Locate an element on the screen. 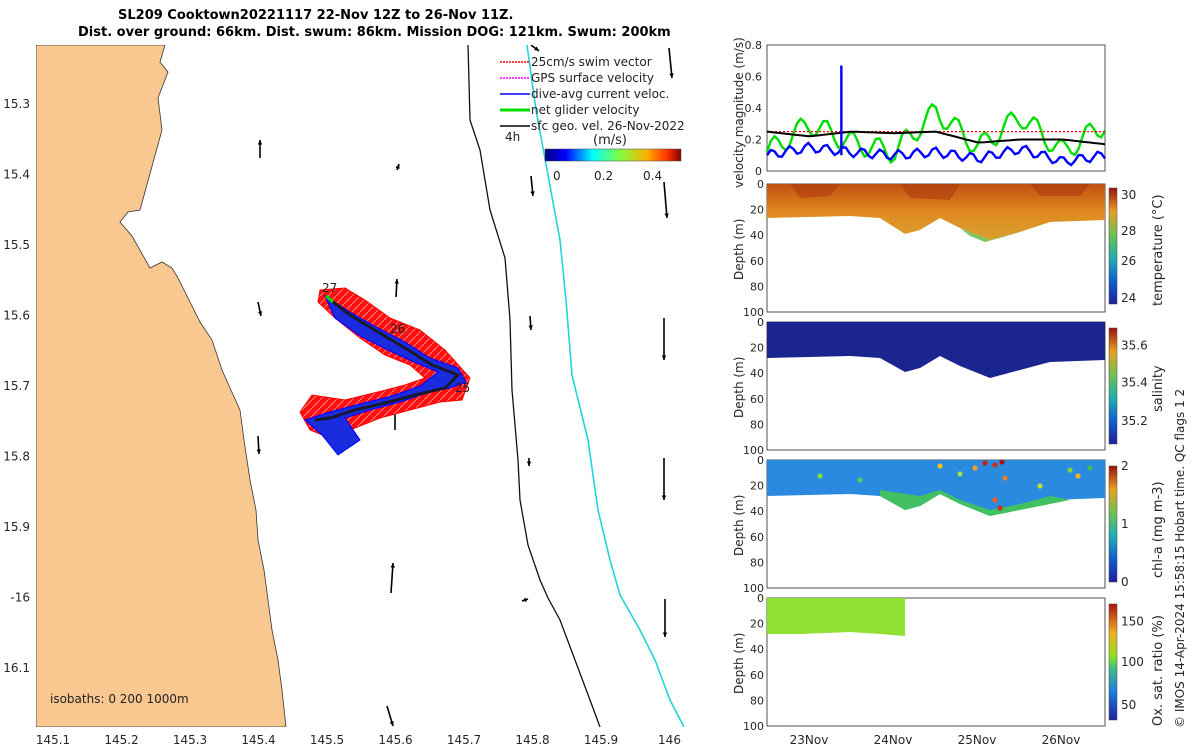  chla-panel: Depth (m) chl-a (mg m-3) is located at coordinates (949, 524).